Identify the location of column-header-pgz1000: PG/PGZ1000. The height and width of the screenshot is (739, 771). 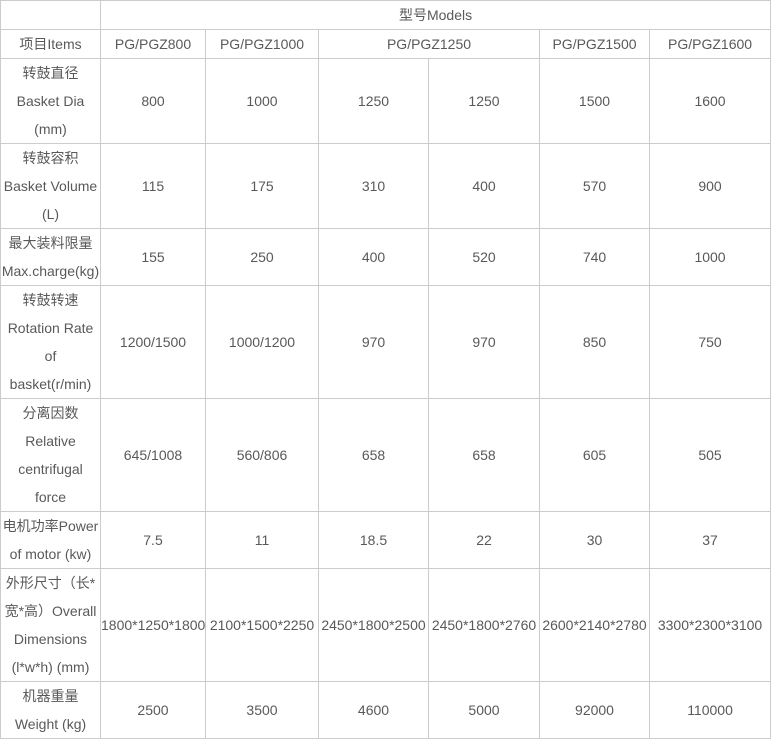
(262, 44).